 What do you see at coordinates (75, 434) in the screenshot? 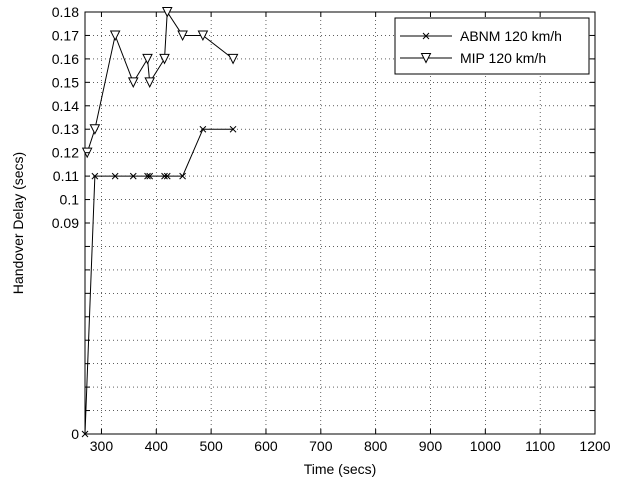
I see `y-tick-label: 0` at bounding box center [75, 434].